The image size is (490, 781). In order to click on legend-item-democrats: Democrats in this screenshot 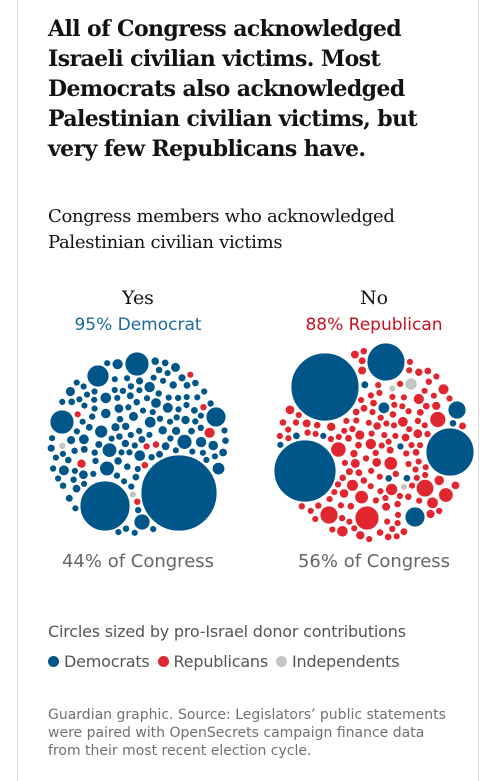, I will do `click(99, 661)`.